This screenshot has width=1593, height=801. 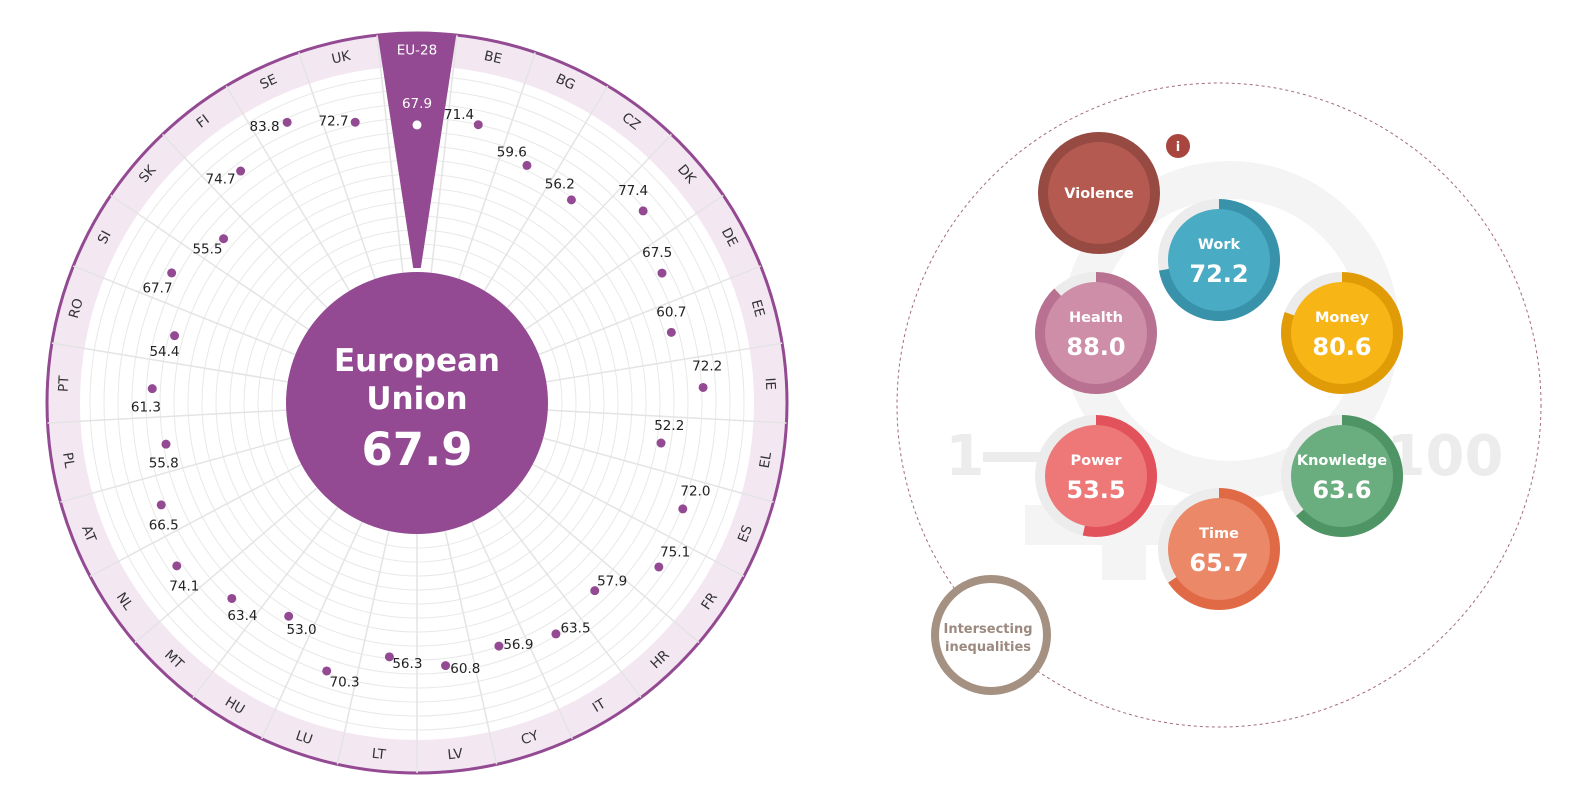 What do you see at coordinates (355, 122) in the screenshot?
I see `data-point-uk` at bounding box center [355, 122].